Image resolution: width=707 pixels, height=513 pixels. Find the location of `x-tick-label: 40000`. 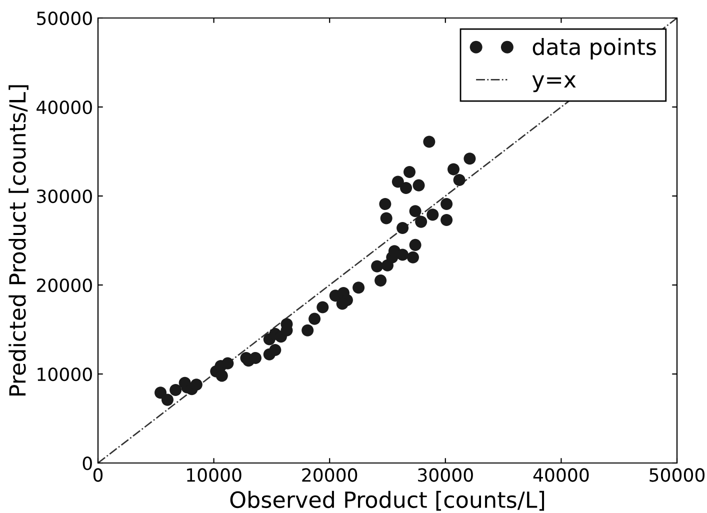

x-tick-label: 40000 is located at coordinates (561, 475).